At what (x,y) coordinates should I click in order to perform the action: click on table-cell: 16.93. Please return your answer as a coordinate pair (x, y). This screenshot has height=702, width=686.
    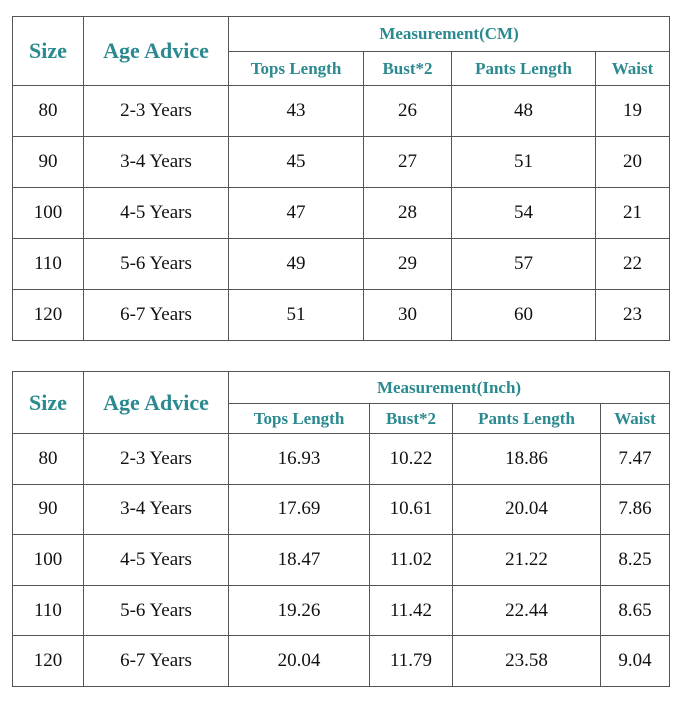
    Looking at the image, I should click on (299, 459).